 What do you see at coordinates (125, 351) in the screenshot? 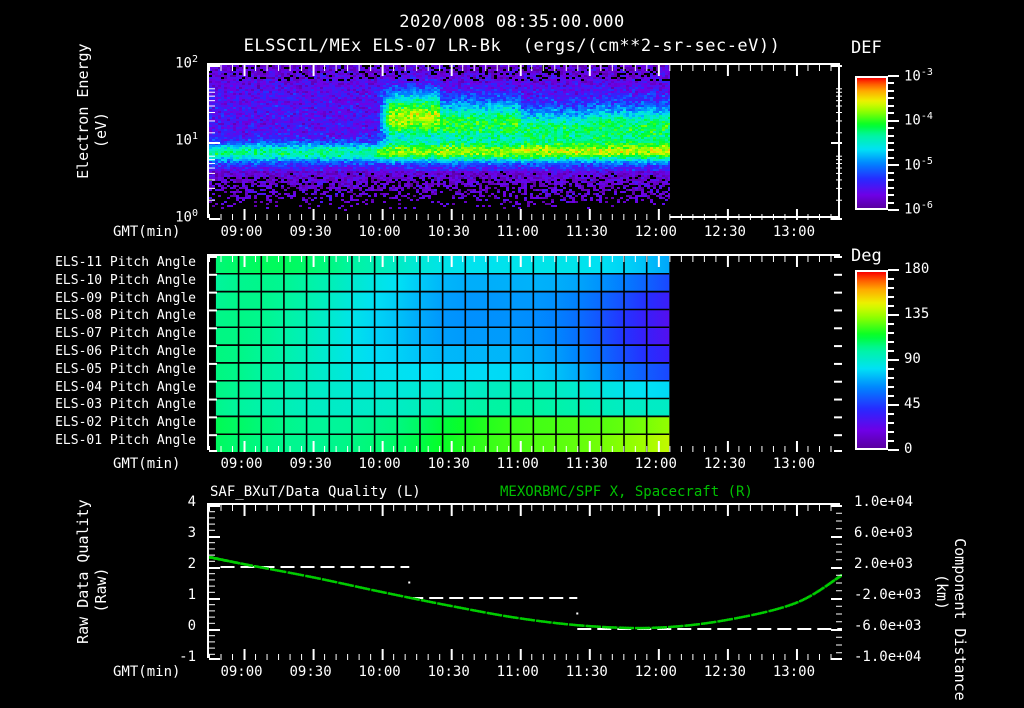
I see `pitch-angle-row-label: ELS-06 Pitch Angle` at bounding box center [125, 351].